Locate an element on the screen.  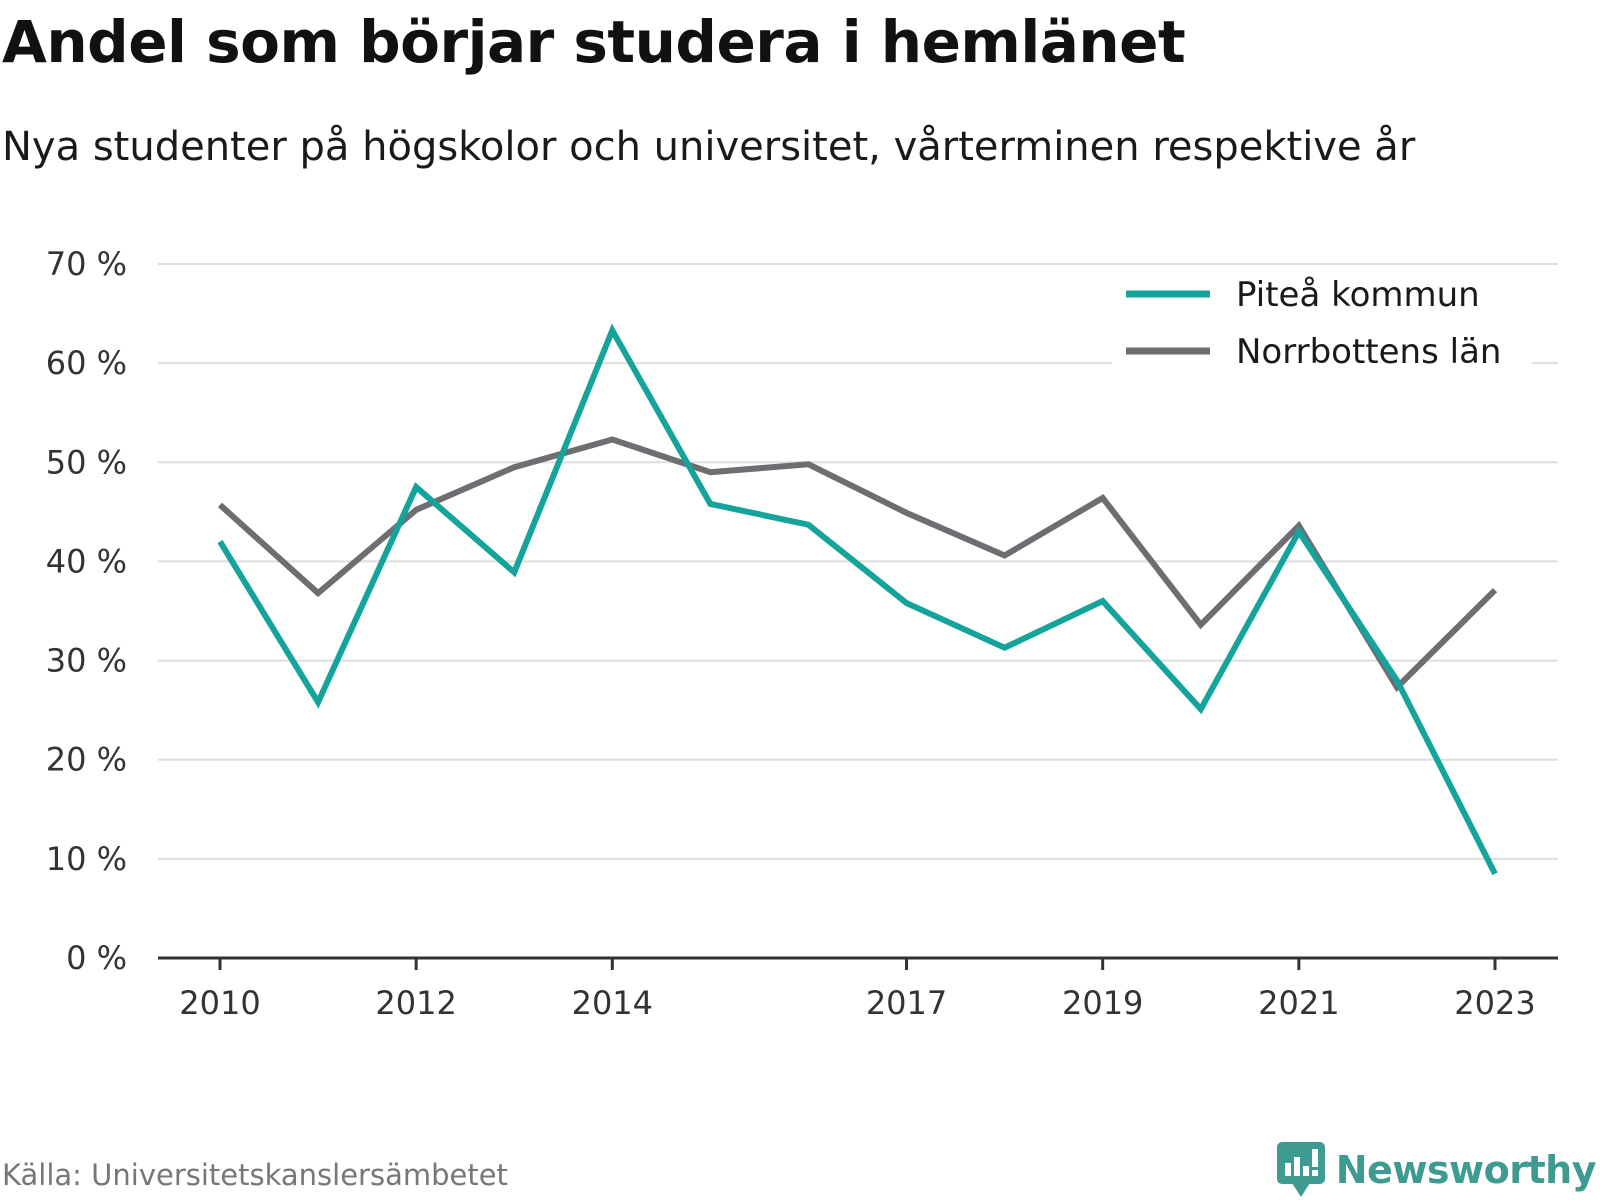
source-note: Källa: Universitetskanslersämbetet is located at coordinates (255, 1175).